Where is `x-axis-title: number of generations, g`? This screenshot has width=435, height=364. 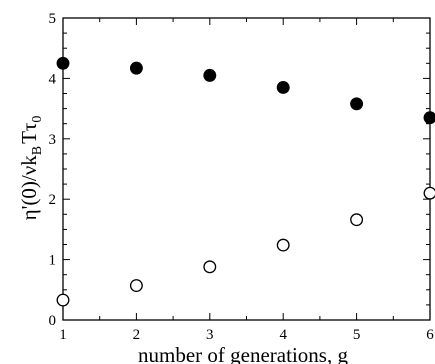
x-axis-title: number of generations, g is located at coordinates (243, 353).